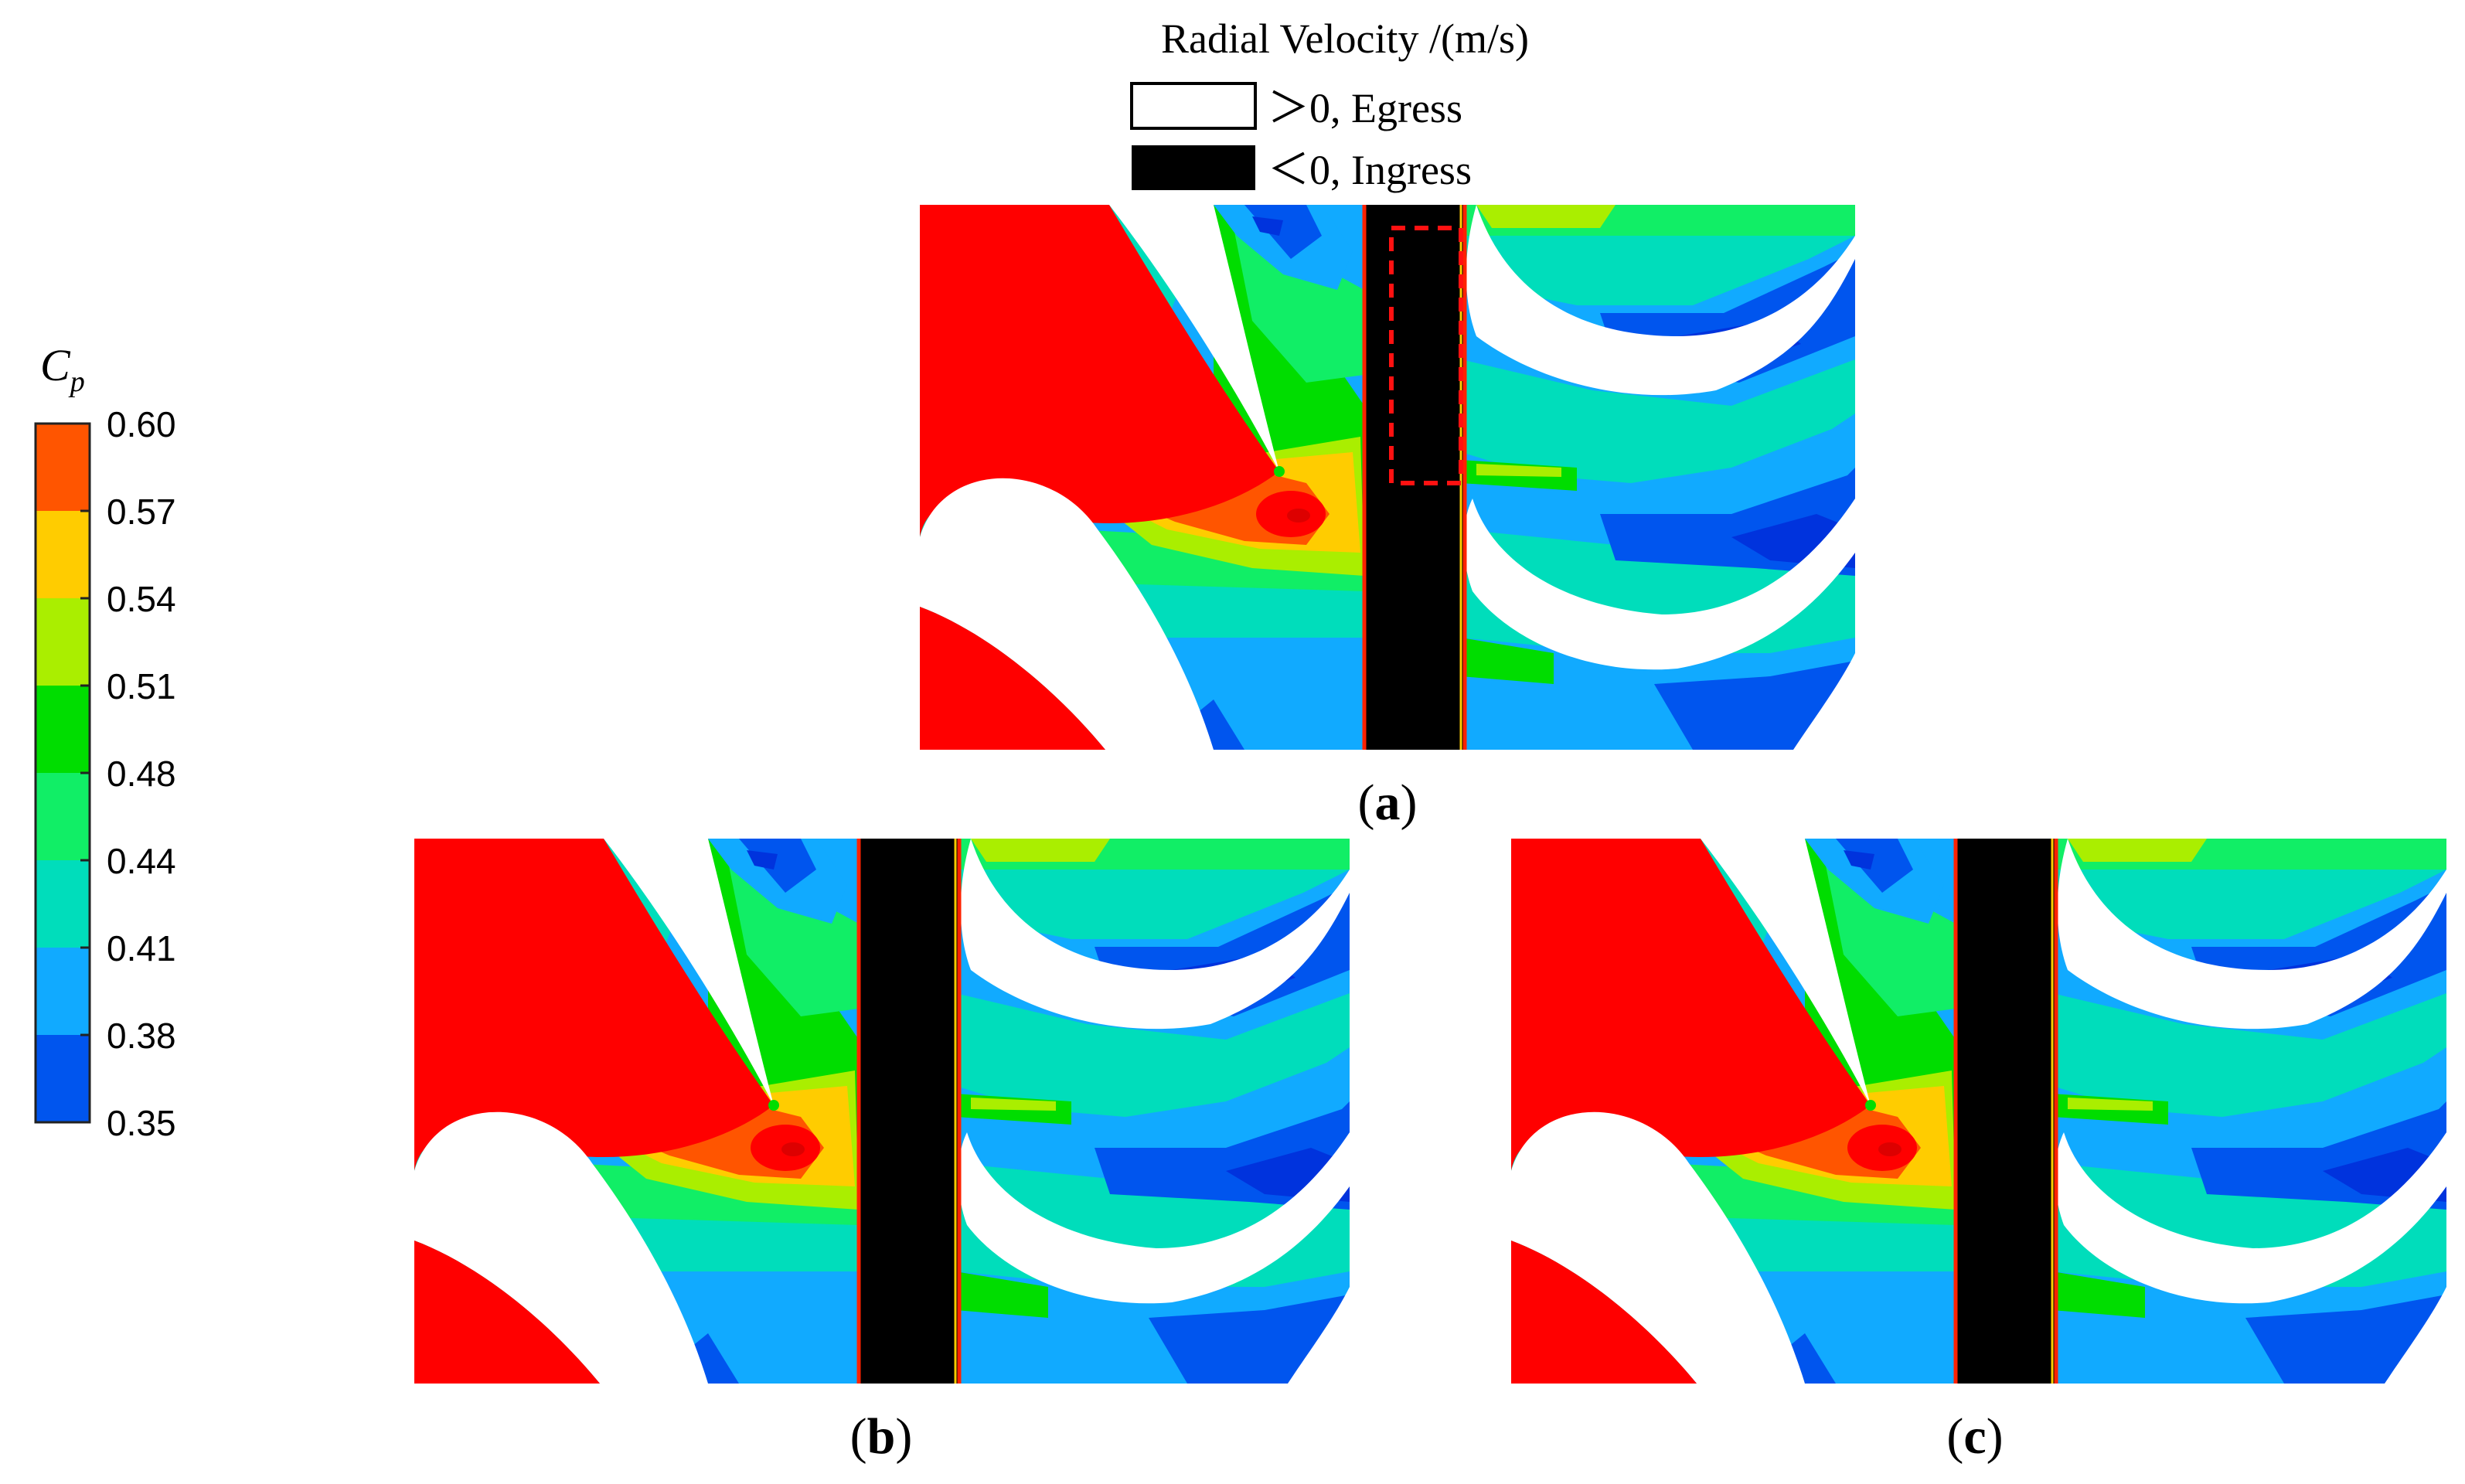 This screenshot has height=1484, width=2465. I want to click on cp-colorbar-title: Cp, so click(63, 369).